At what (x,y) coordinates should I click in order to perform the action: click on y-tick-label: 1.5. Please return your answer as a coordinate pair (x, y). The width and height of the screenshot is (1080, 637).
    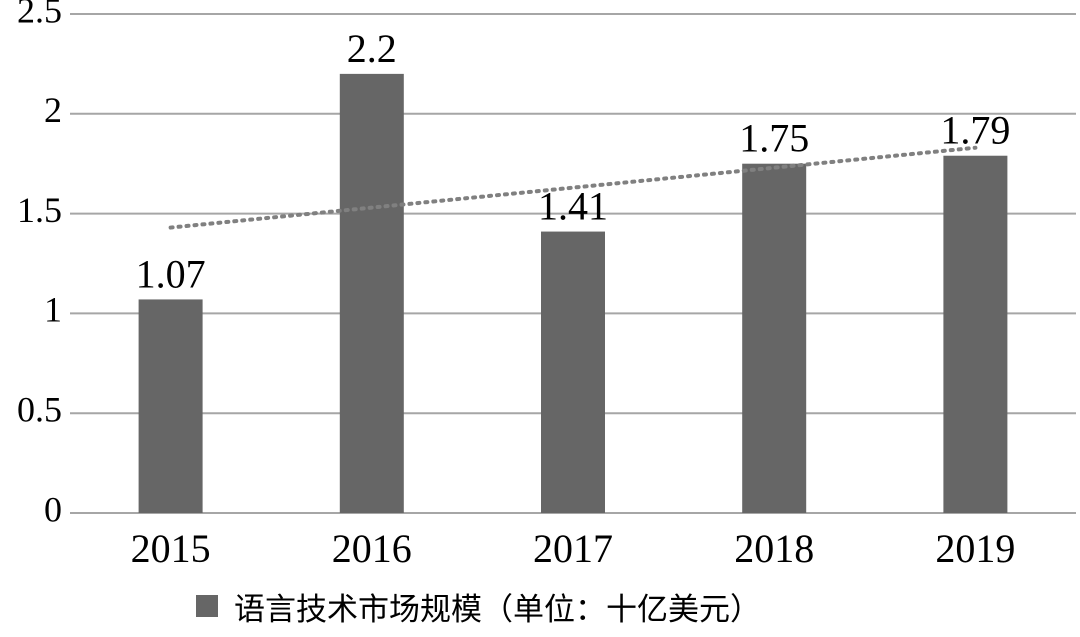
    Looking at the image, I should click on (39, 210).